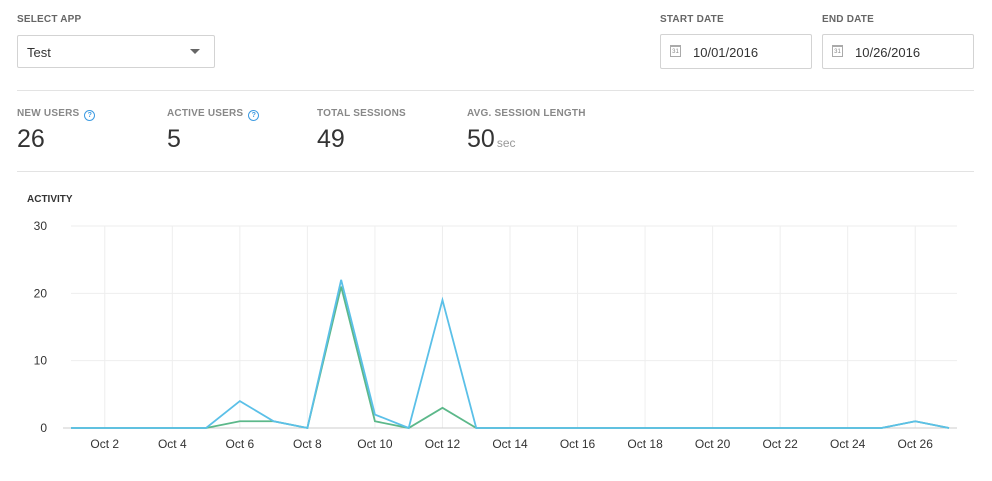 The image size is (992, 481). I want to click on y-tick-label: 0, so click(43, 428).